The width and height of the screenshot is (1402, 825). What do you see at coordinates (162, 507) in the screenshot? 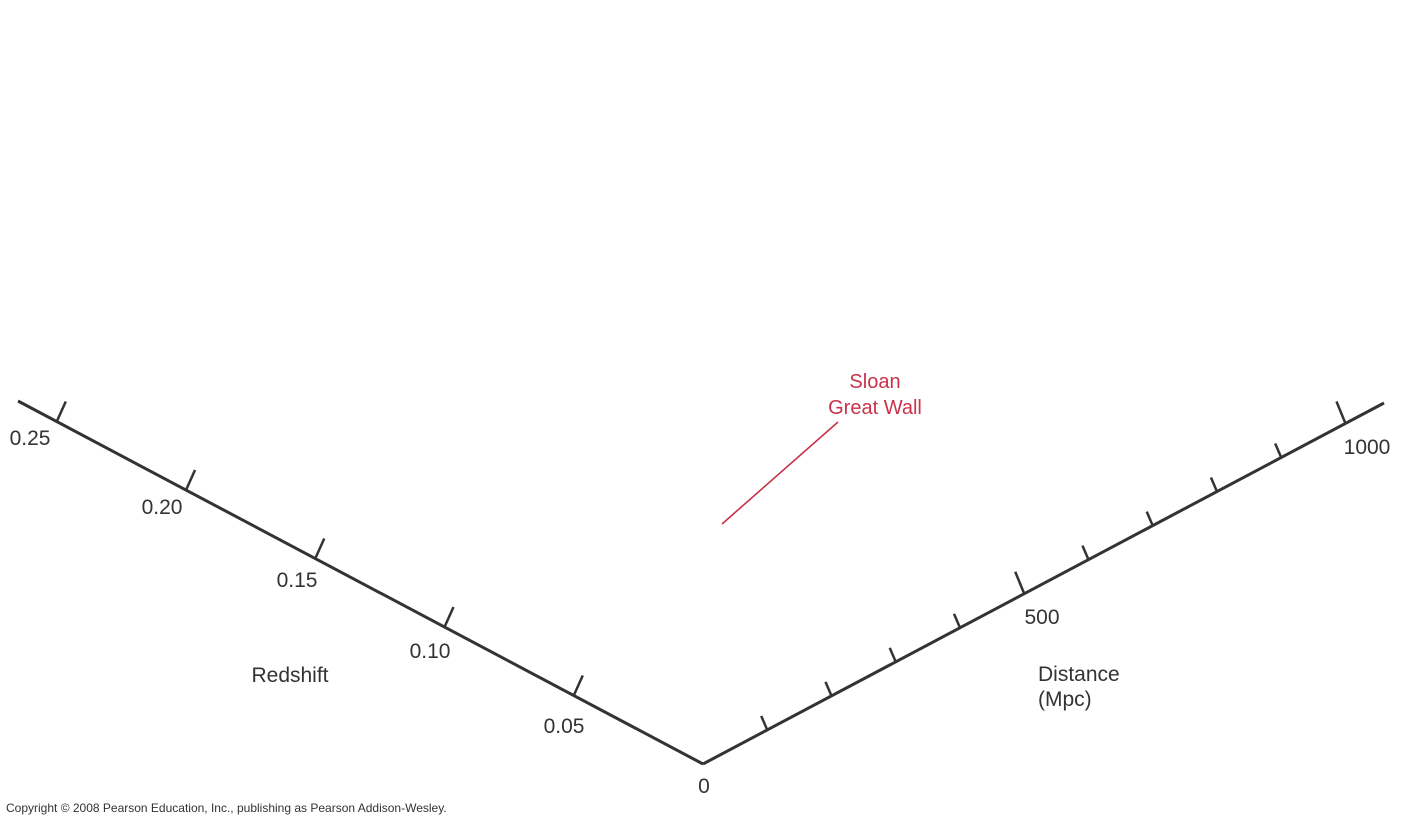
I see `redshift-tick-label: 0.20` at bounding box center [162, 507].